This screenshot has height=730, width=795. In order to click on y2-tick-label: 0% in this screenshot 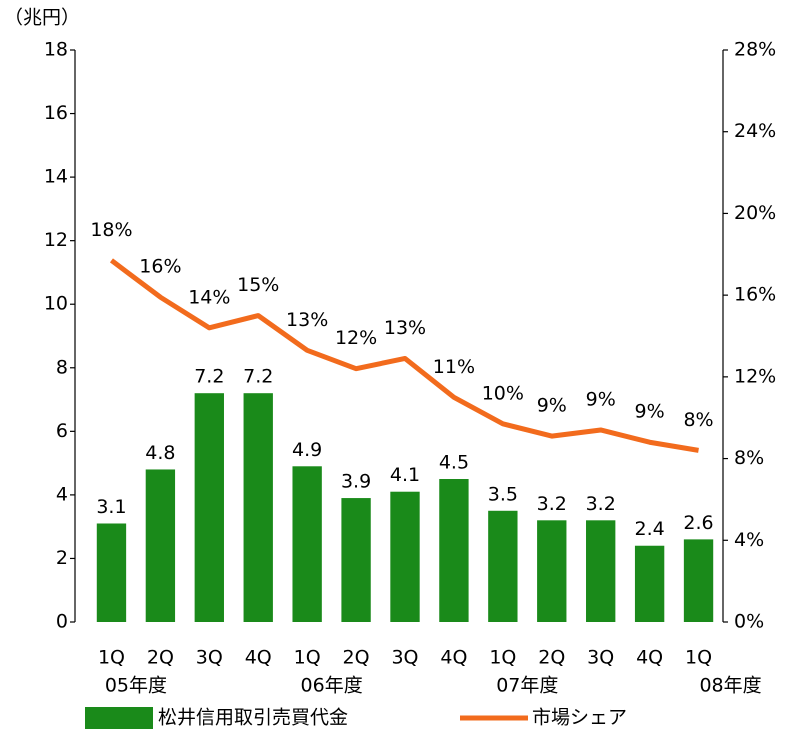, I will do `click(749, 622)`.